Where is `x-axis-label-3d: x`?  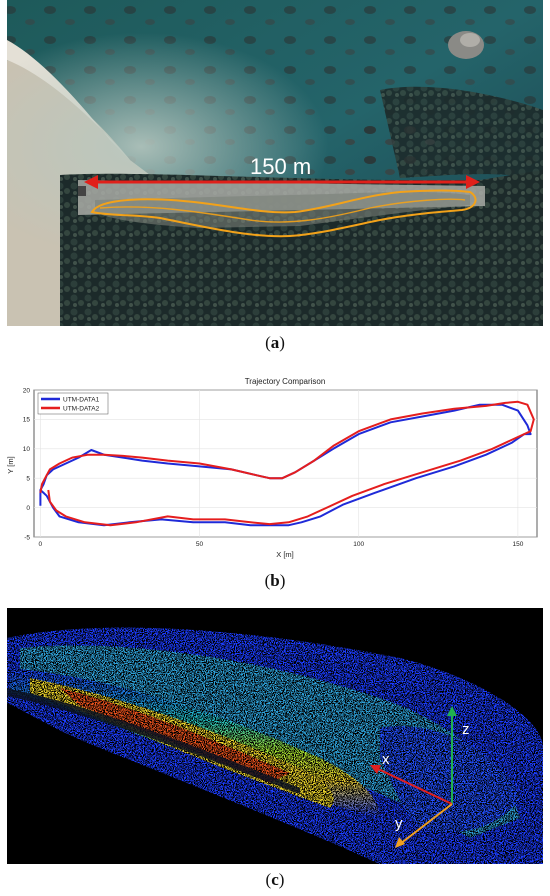 x-axis-label-3d: x is located at coordinates (386, 759).